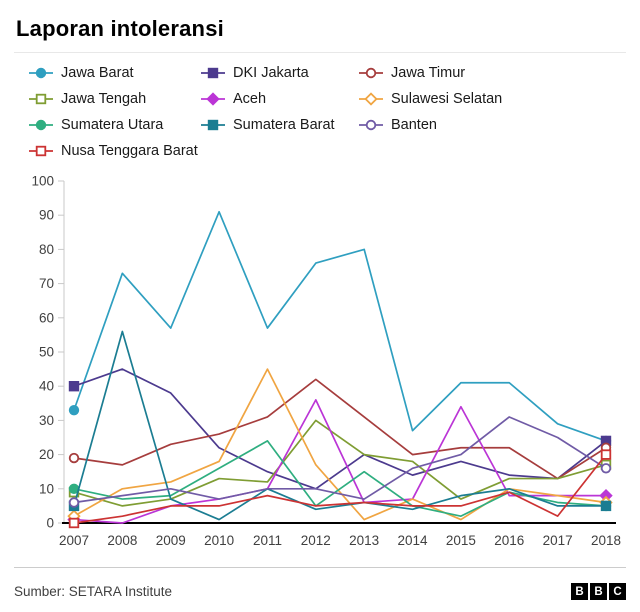 The width and height of the screenshot is (640, 612). I want to click on y-tick-label: 0, so click(50, 523).